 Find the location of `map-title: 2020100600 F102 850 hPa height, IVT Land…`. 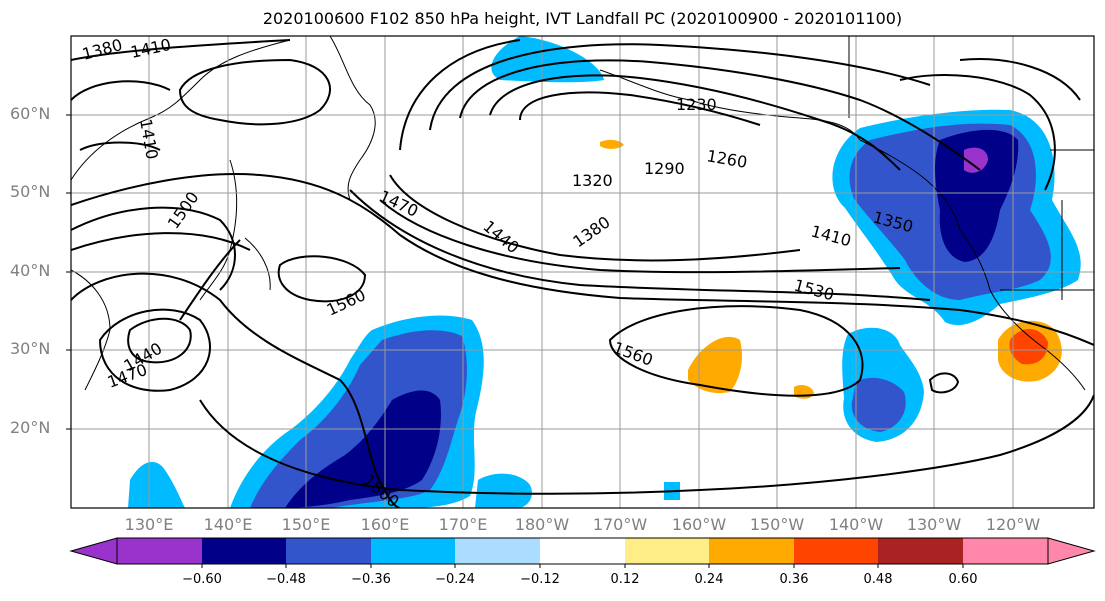

map-title: 2020100600 F102 850 hPa height, IVT Land… is located at coordinates (582, 18).